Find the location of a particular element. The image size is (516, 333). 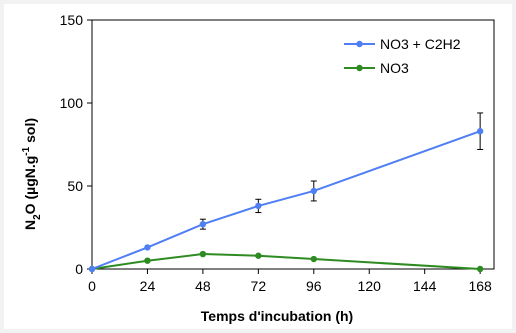

y-tick-label: 0 is located at coordinates (79, 269).